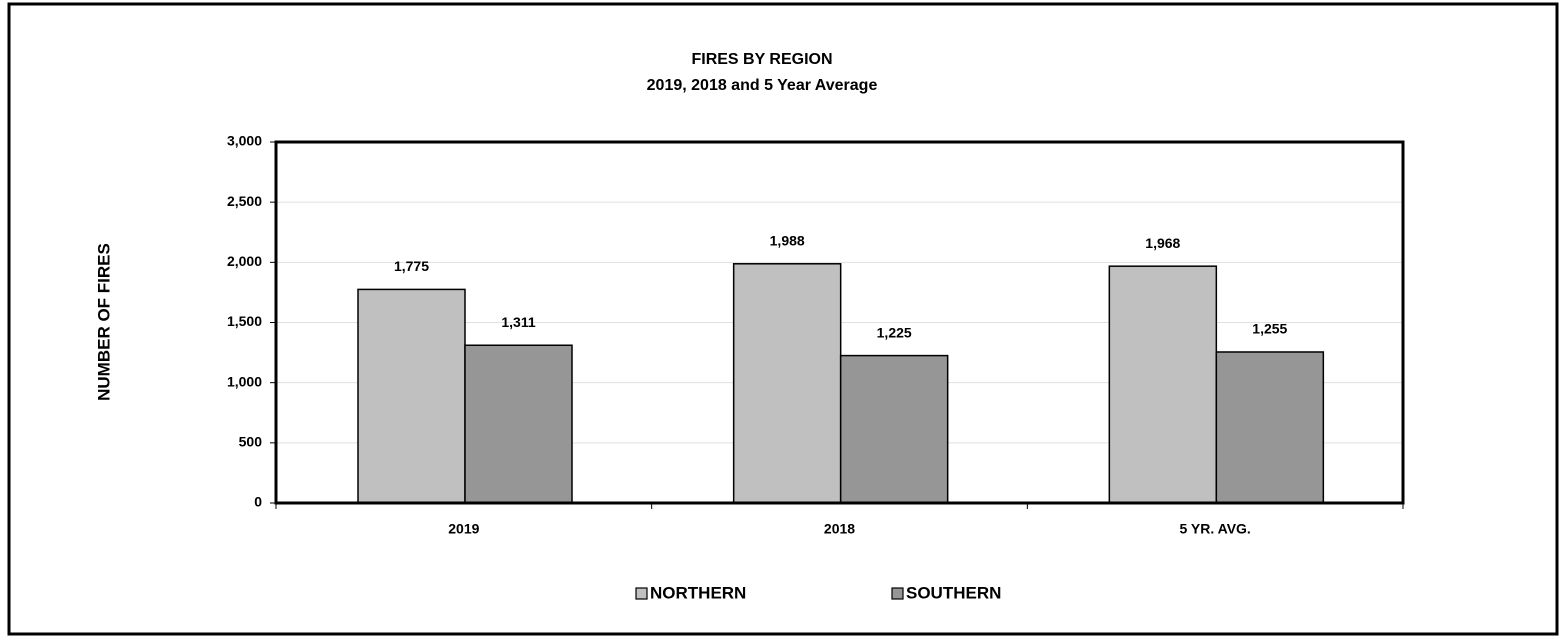 Image resolution: width=1564 pixels, height=641 pixels. I want to click on x-tick-label: 2018, so click(839, 529).